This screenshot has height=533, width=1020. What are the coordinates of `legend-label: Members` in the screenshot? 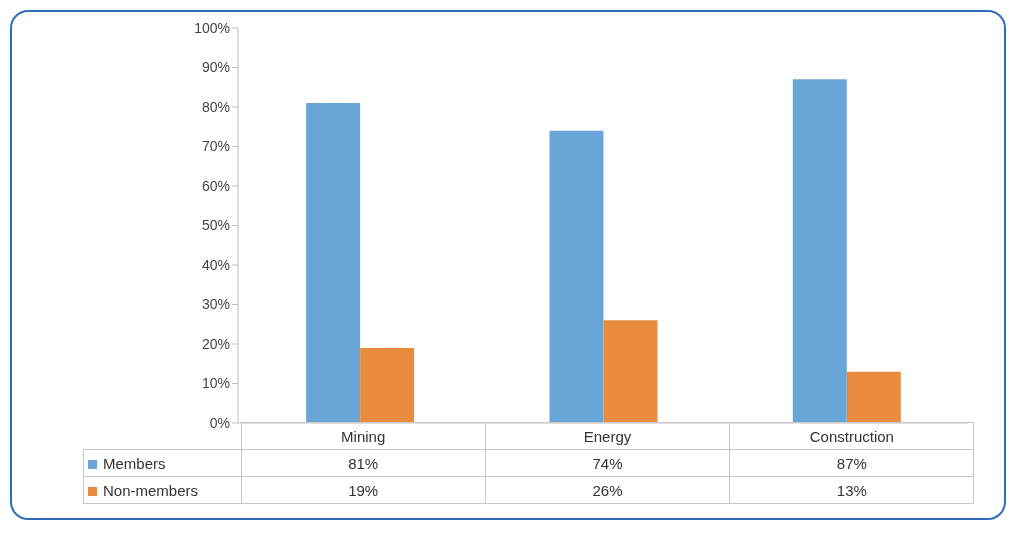 It's located at (162, 463).